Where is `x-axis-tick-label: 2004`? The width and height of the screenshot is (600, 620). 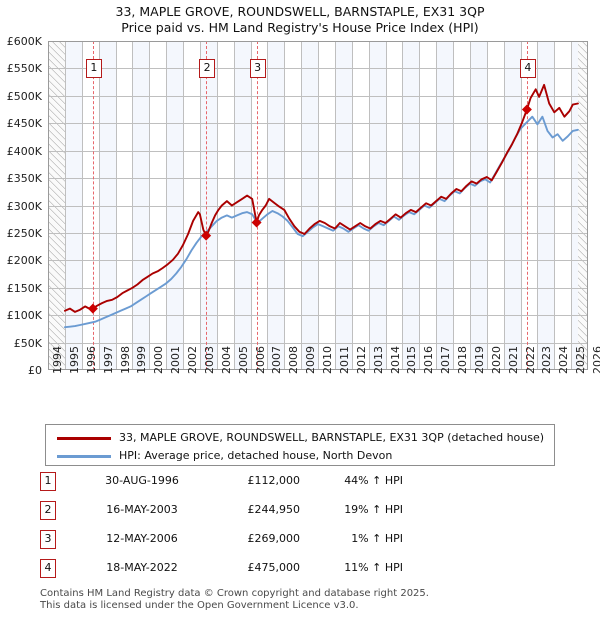
x-axis-tick-label: 2004 is located at coordinates (226, 360).